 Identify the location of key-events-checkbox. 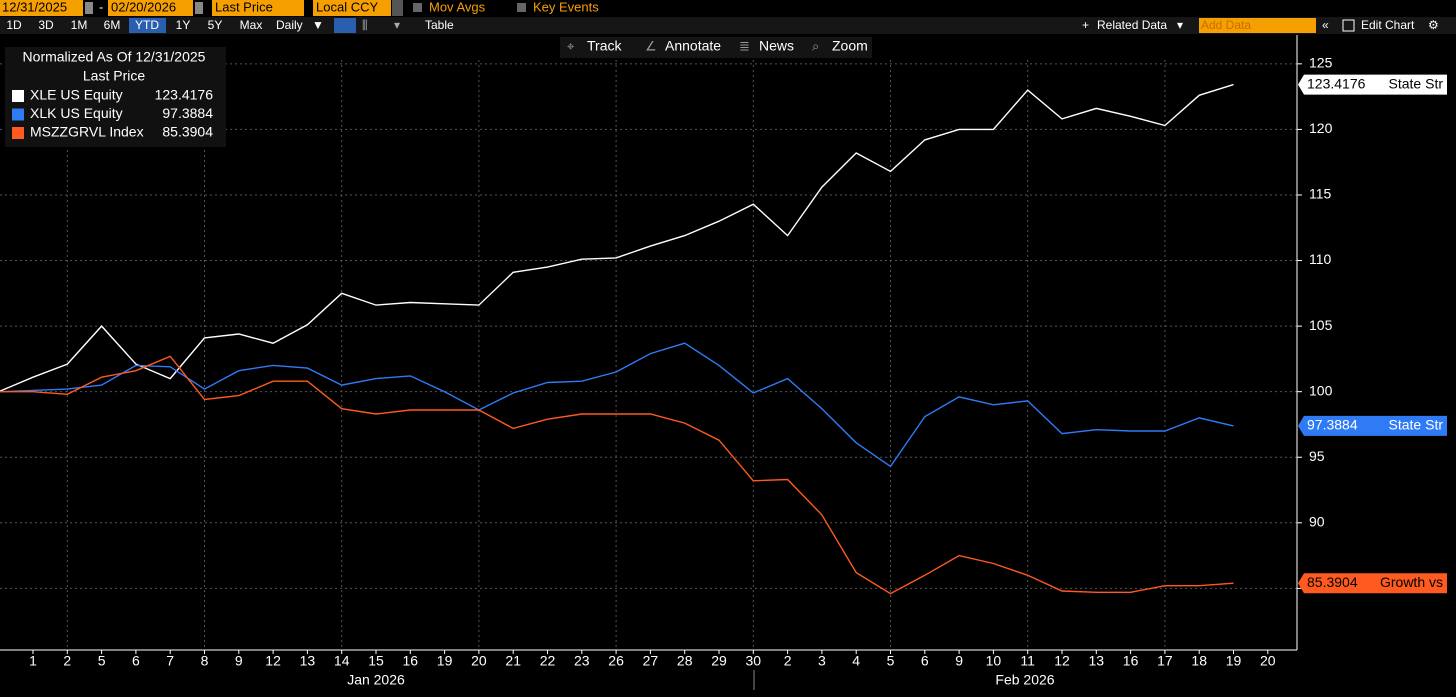
(521, 7).